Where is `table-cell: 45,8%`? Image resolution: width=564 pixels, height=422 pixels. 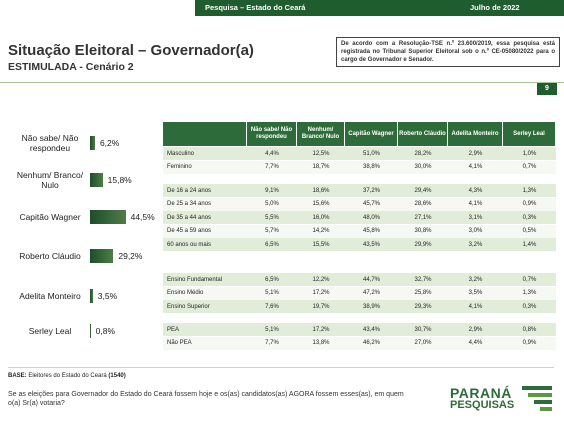
table-cell: 45,8% is located at coordinates (371, 231).